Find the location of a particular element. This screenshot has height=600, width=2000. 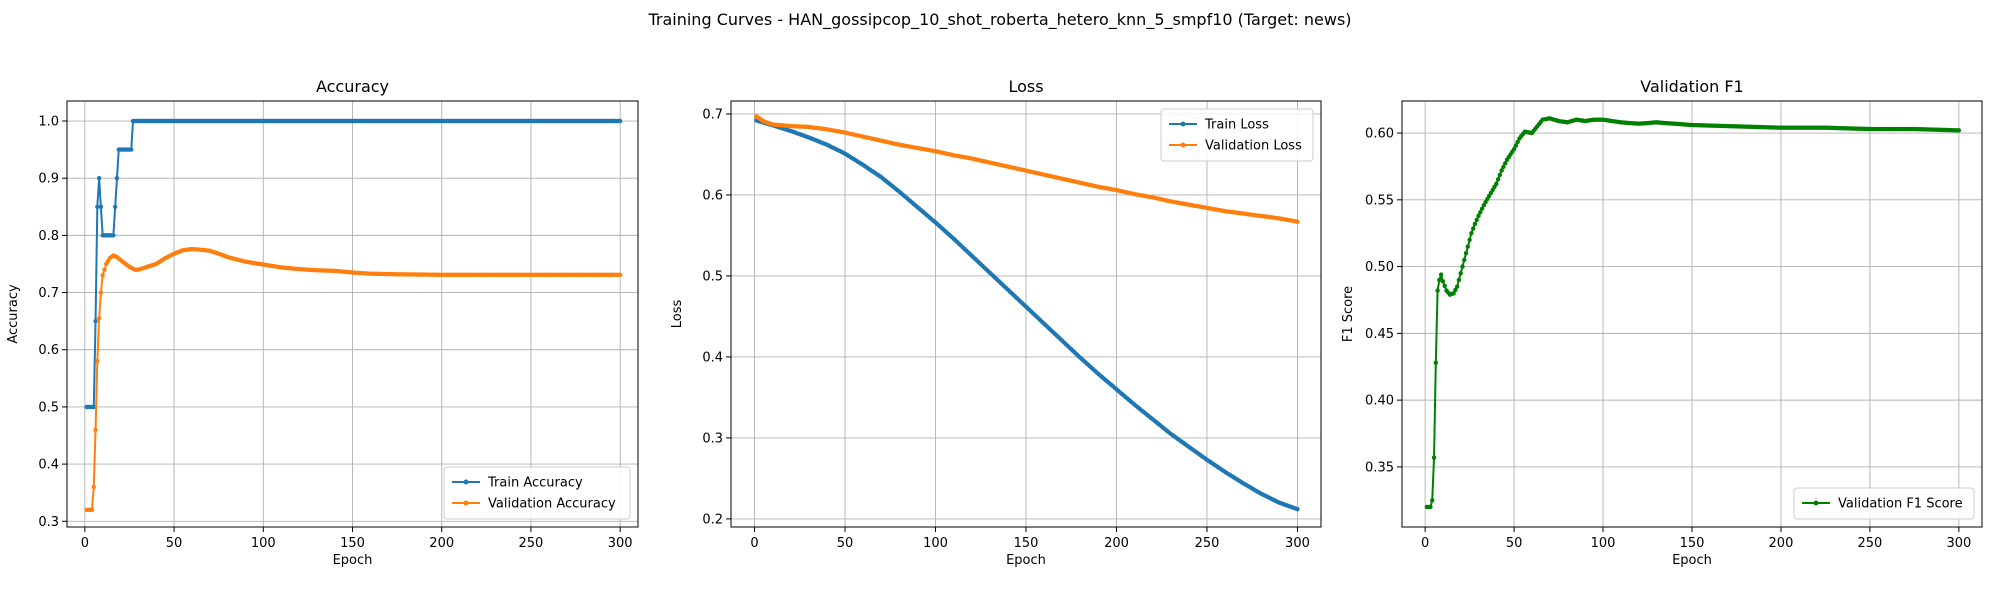

series-validation-accuracy is located at coordinates (353, 379).